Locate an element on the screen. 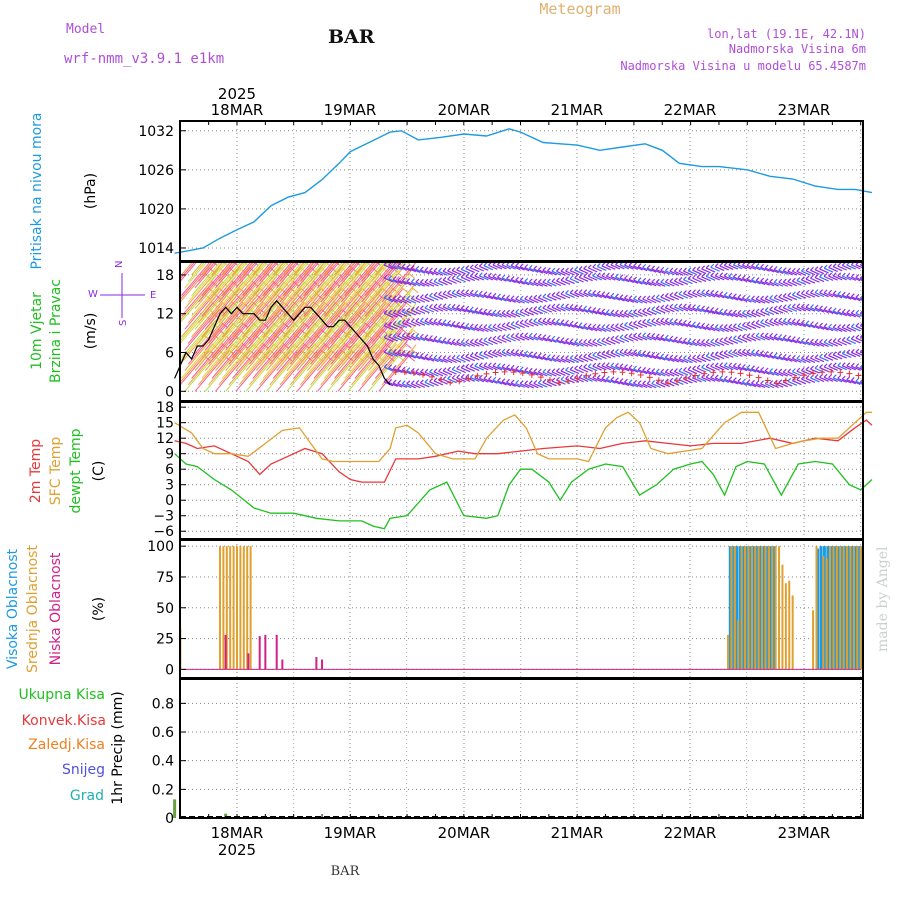  model-label: Model is located at coordinates (85, 29).